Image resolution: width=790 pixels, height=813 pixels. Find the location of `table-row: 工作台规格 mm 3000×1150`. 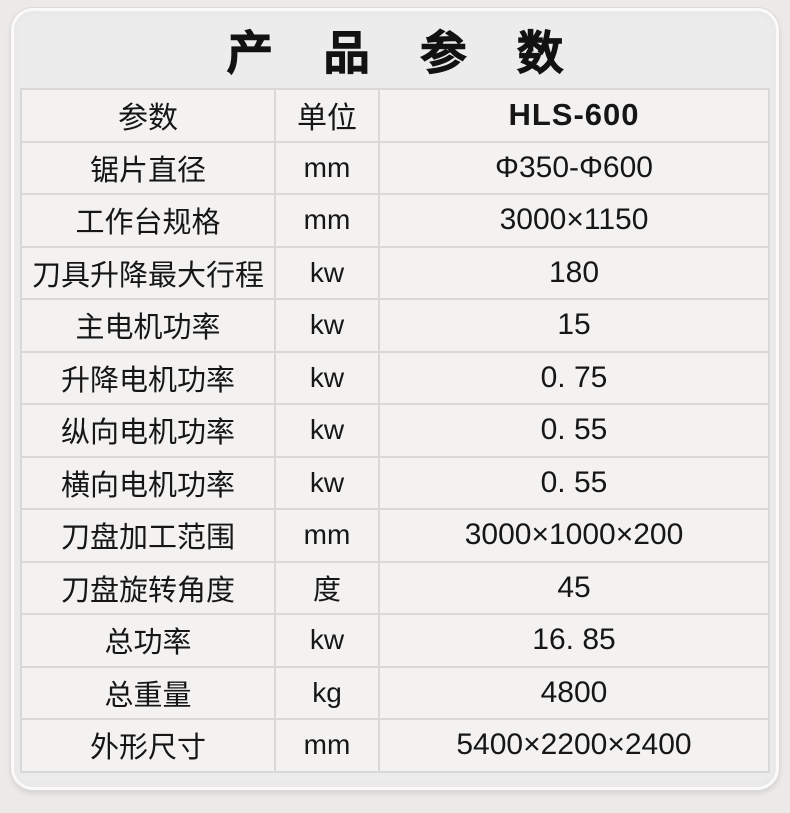

table-row: 工作台规格 mm 3000×1150 is located at coordinates (395, 220).